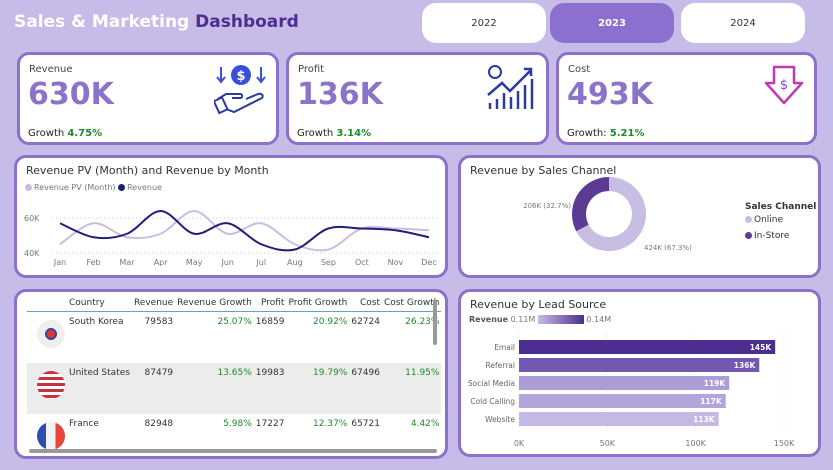  Describe the element at coordinates (560, 319) in the screenshot. I see `gradient-bar` at that location.